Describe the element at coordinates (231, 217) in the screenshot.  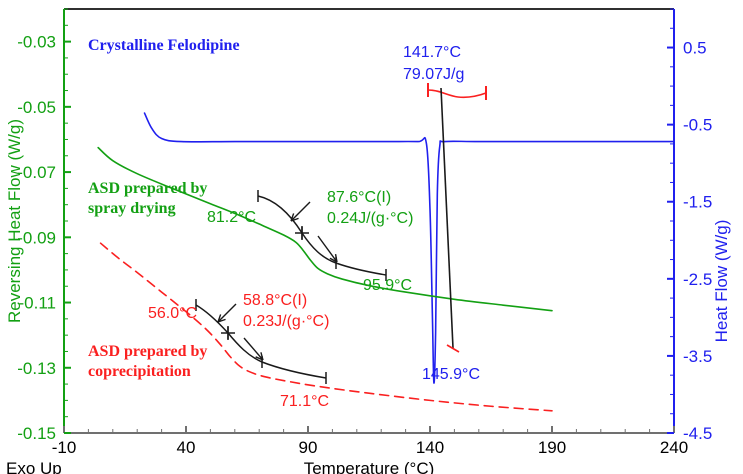
I see `annotation-onset-81: 81.2°C` at that location.